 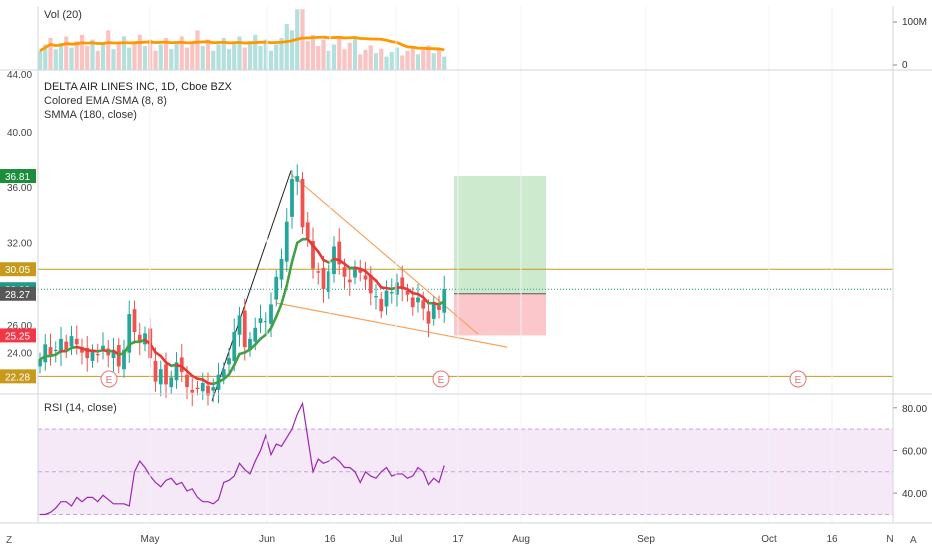 I want to click on time-axis-label: N, so click(x=889, y=539).